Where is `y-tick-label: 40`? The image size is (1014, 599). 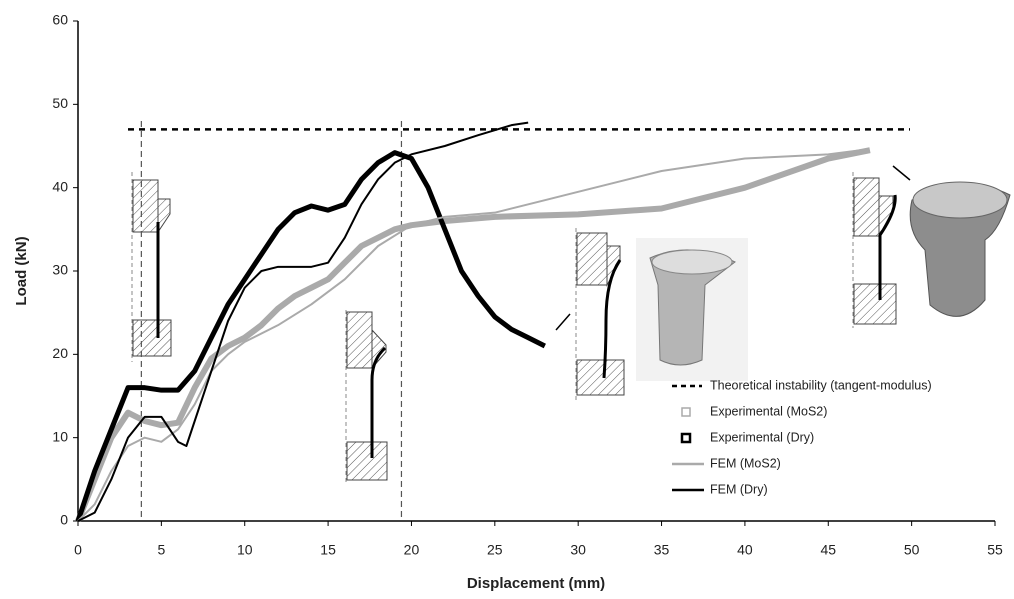 y-tick-label: 40 is located at coordinates (60, 186).